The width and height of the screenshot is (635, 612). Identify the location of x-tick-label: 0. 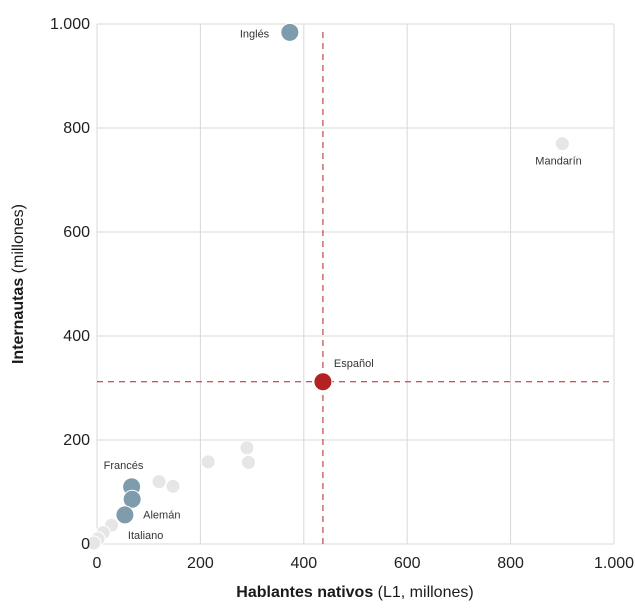
(97, 563).